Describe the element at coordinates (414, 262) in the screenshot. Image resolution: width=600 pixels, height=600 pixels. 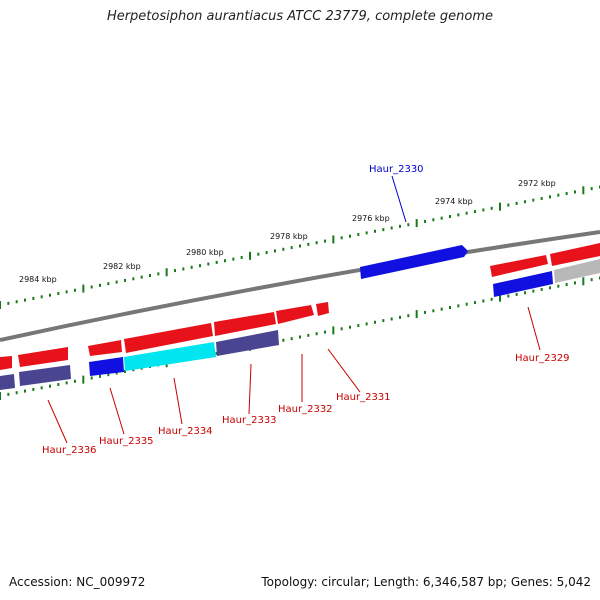
I see `gene-haur-2330-arrow` at that location.